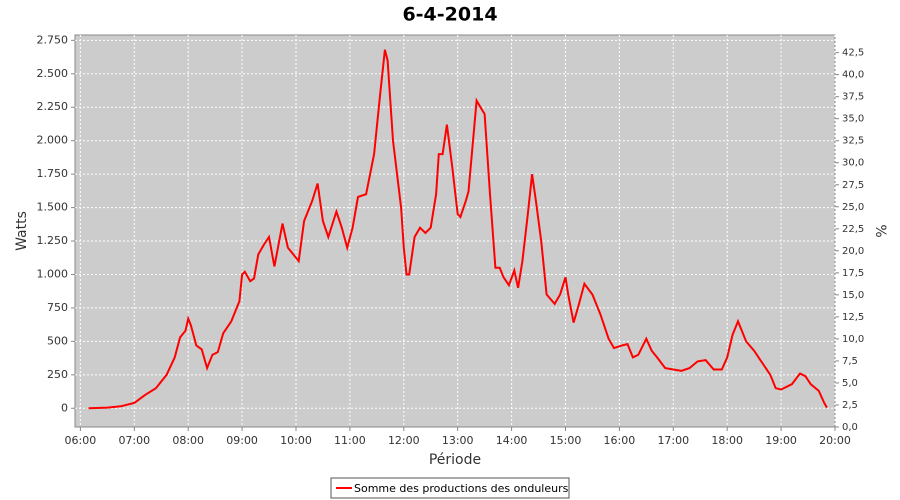  What do you see at coordinates (188, 440) in the screenshot?
I see `x-tick-label: 08:00` at bounding box center [188, 440].